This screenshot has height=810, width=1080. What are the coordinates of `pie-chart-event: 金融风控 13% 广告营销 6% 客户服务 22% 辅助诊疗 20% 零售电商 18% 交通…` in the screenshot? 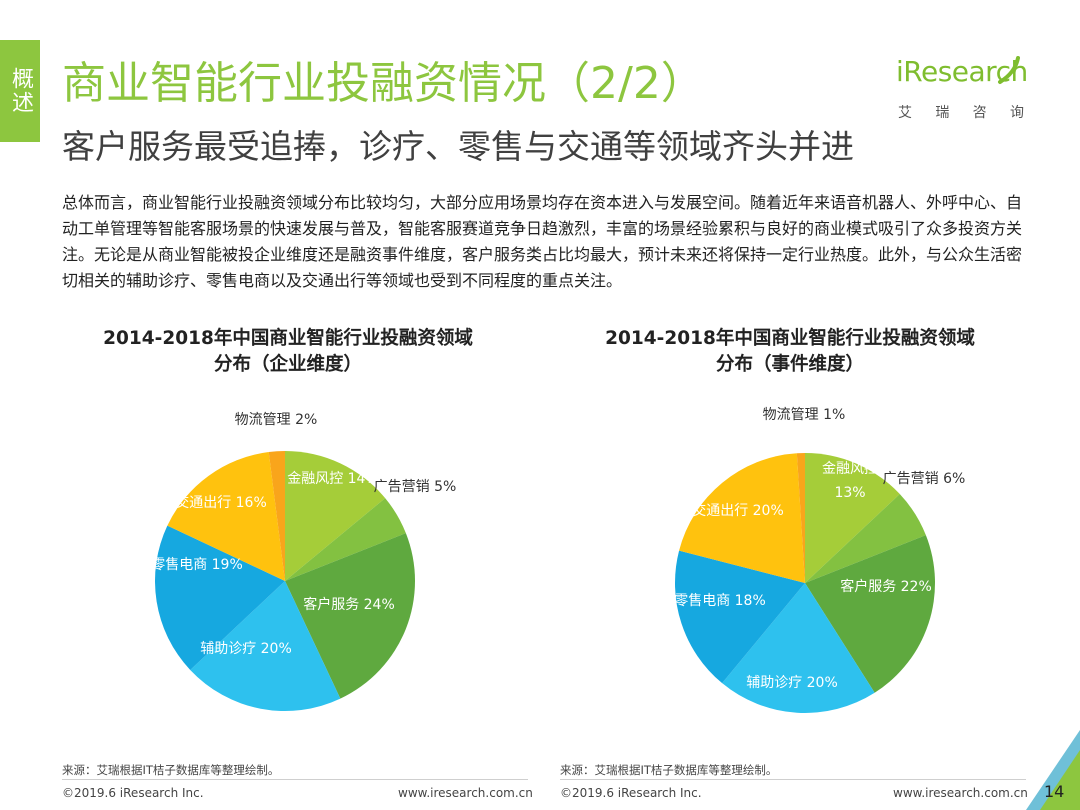 It's located at (820, 560).